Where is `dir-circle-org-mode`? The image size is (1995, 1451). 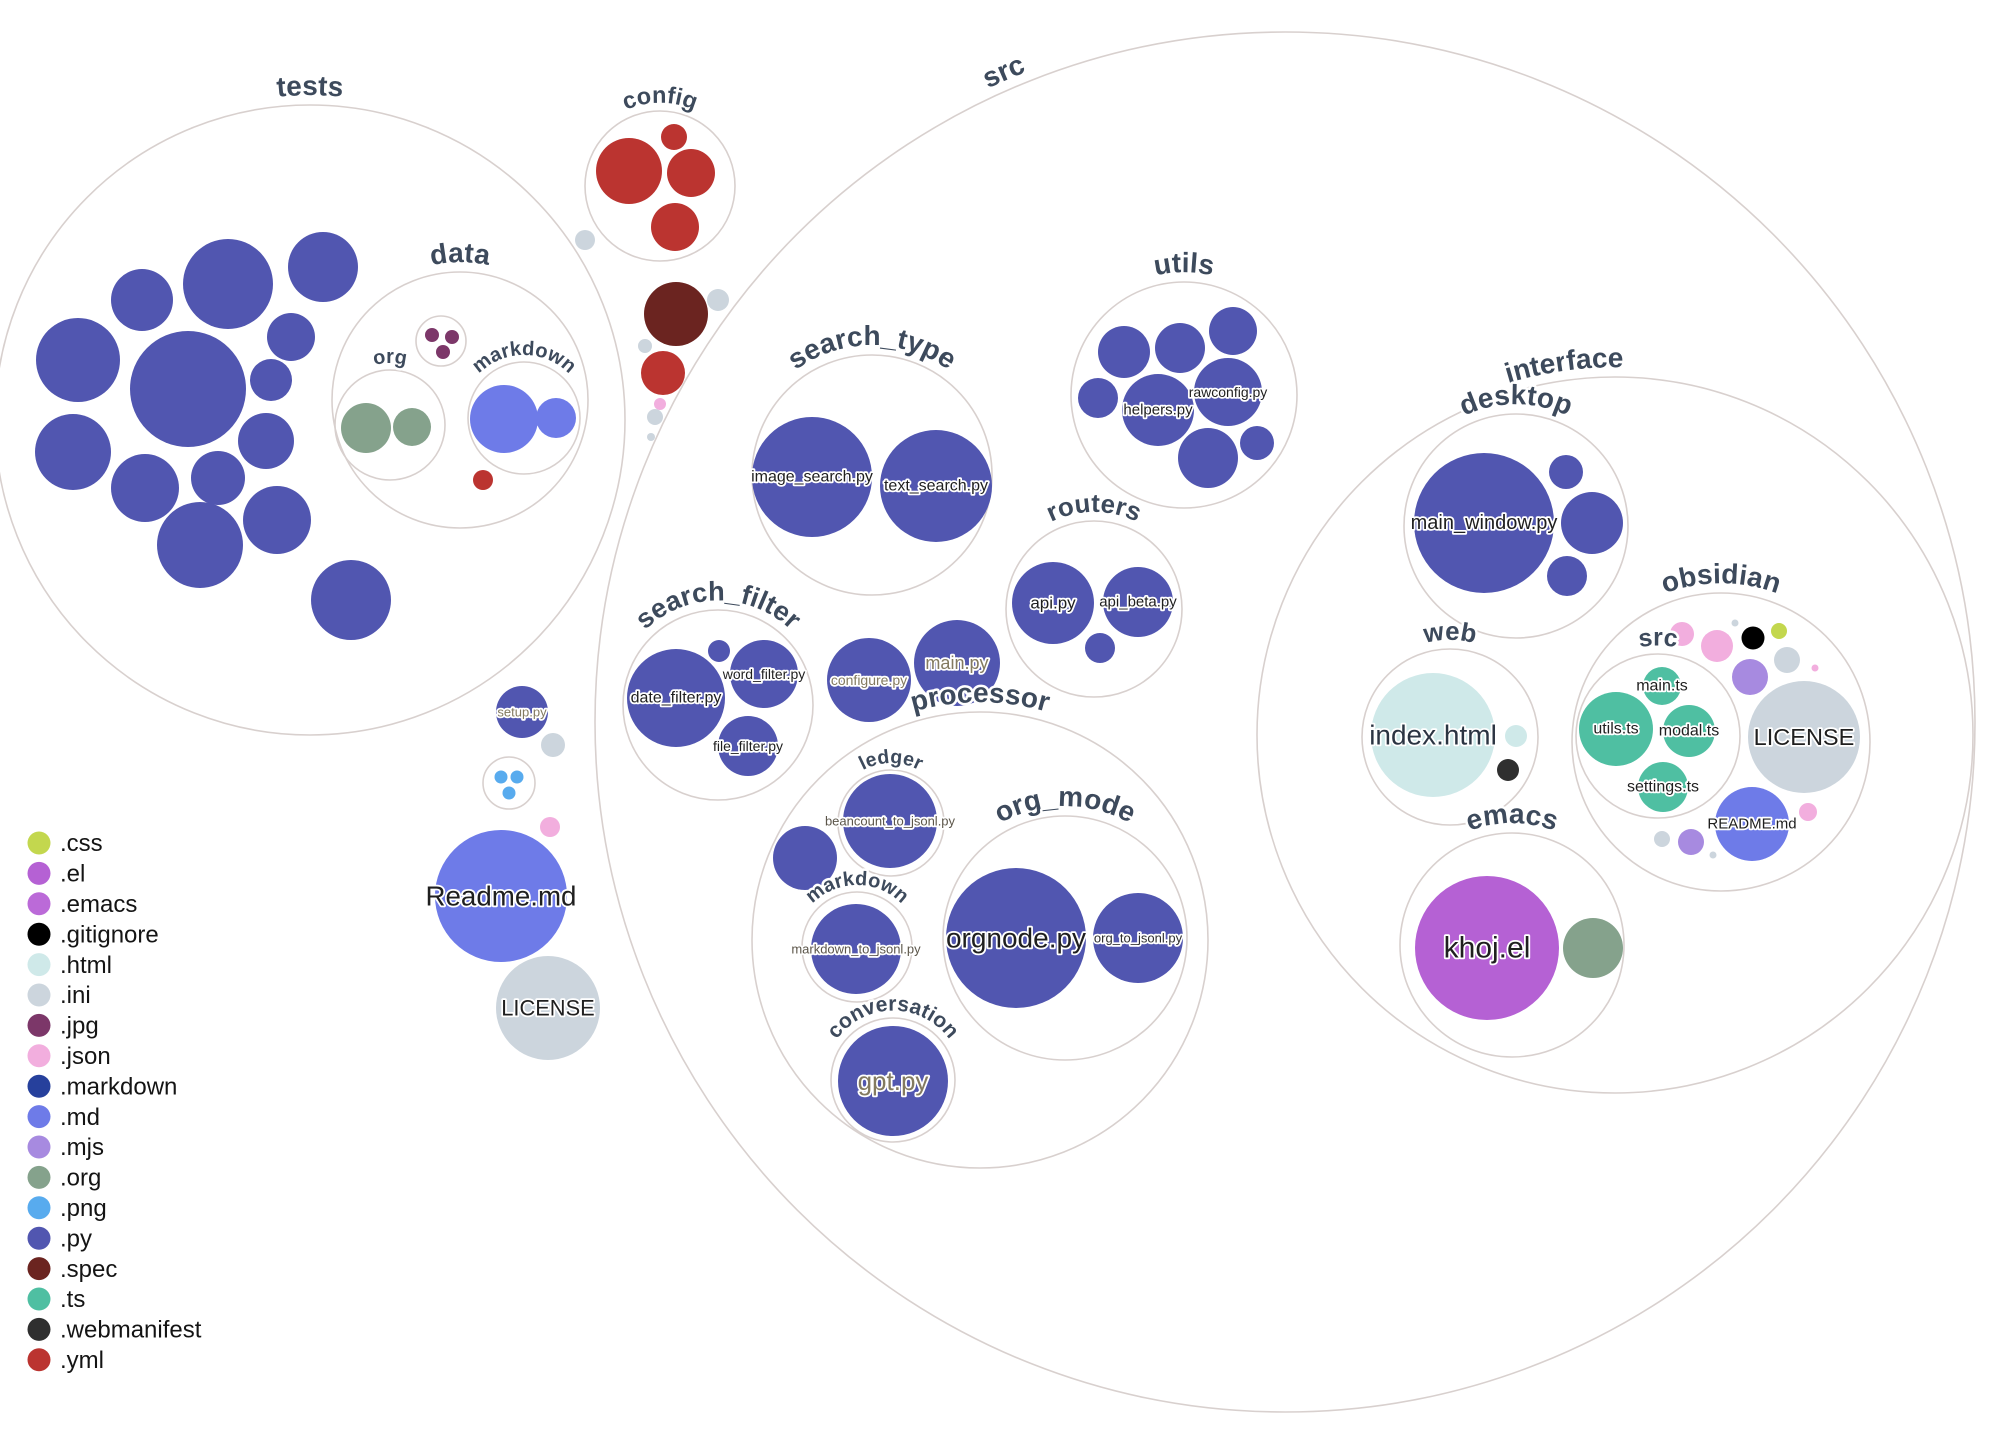
dir-circle-org-mode is located at coordinates (1065, 938).